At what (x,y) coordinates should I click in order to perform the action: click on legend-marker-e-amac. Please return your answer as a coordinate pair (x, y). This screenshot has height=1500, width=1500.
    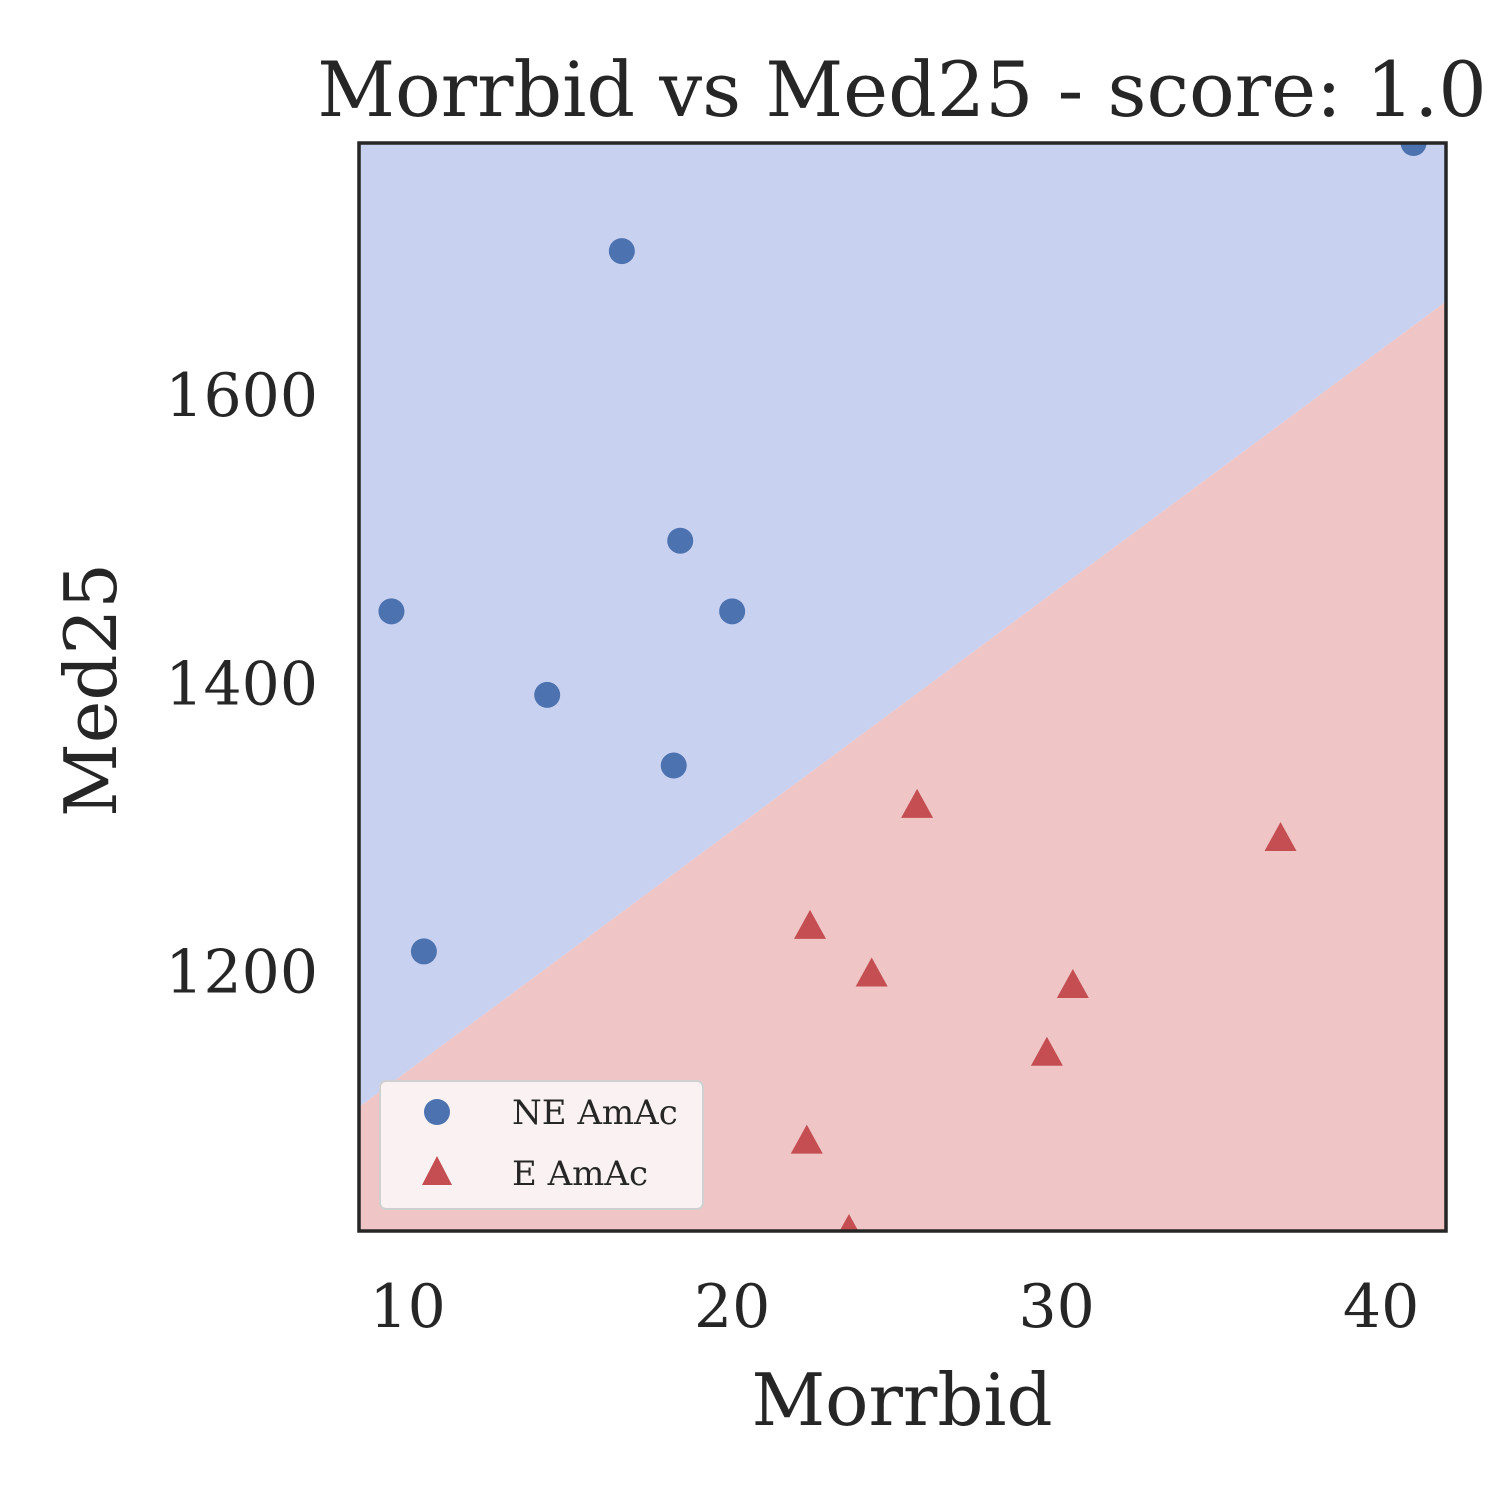
    Looking at the image, I should click on (437, 1170).